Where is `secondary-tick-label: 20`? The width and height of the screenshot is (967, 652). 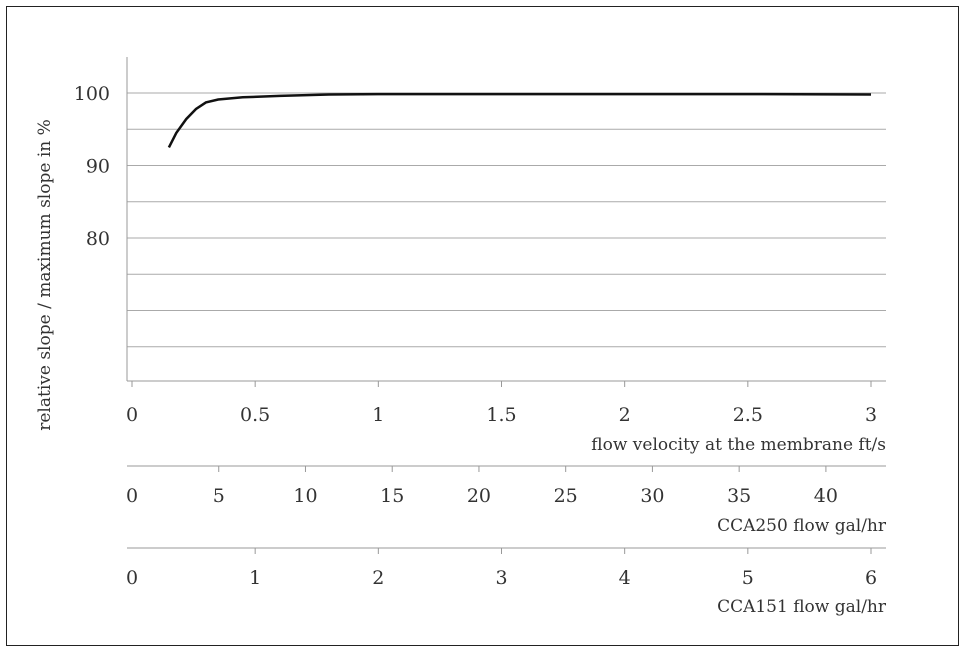 secondary-tick-label: 20 is located at coordinates (479, 496).